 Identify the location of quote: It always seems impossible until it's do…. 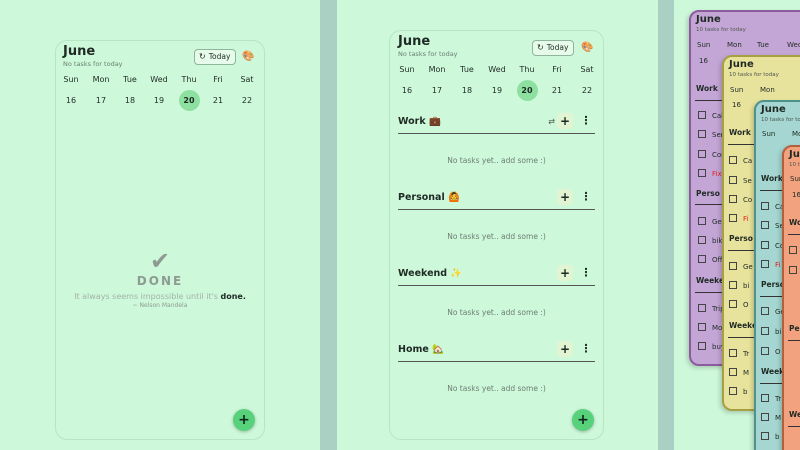
(160, 296).